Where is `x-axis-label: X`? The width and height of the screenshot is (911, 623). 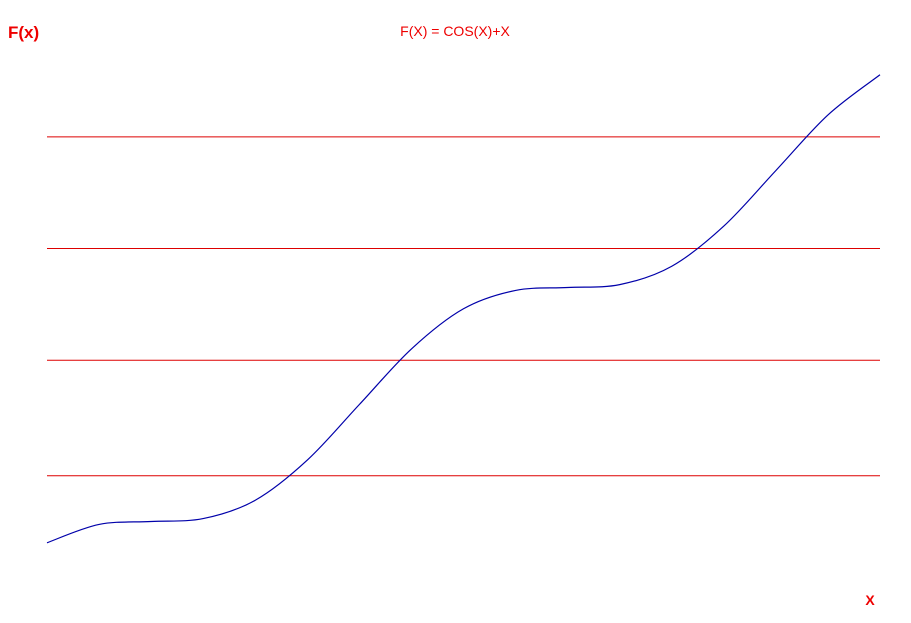 x-axis-label: X is located at coordinates (870, 600).